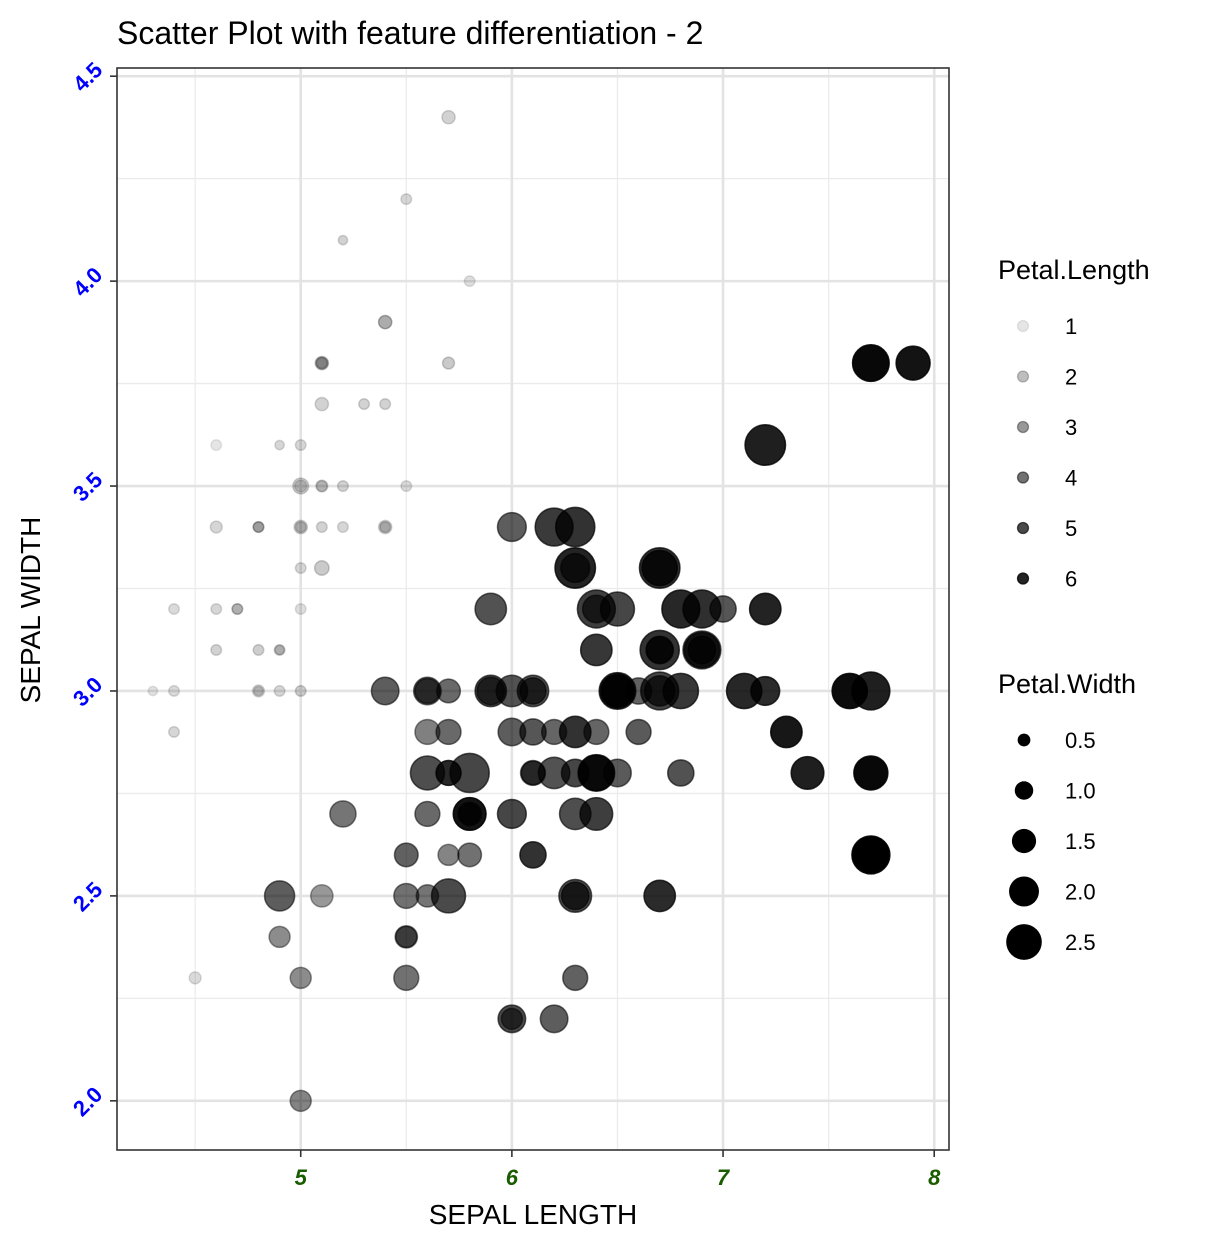 Image resolution: width=1212 pixels, height=1247 pixels. What do you see at coordinates (1080, 841) in the screenshot?
I see `legend-label: 1.5` at bounding box center [1080, 841].